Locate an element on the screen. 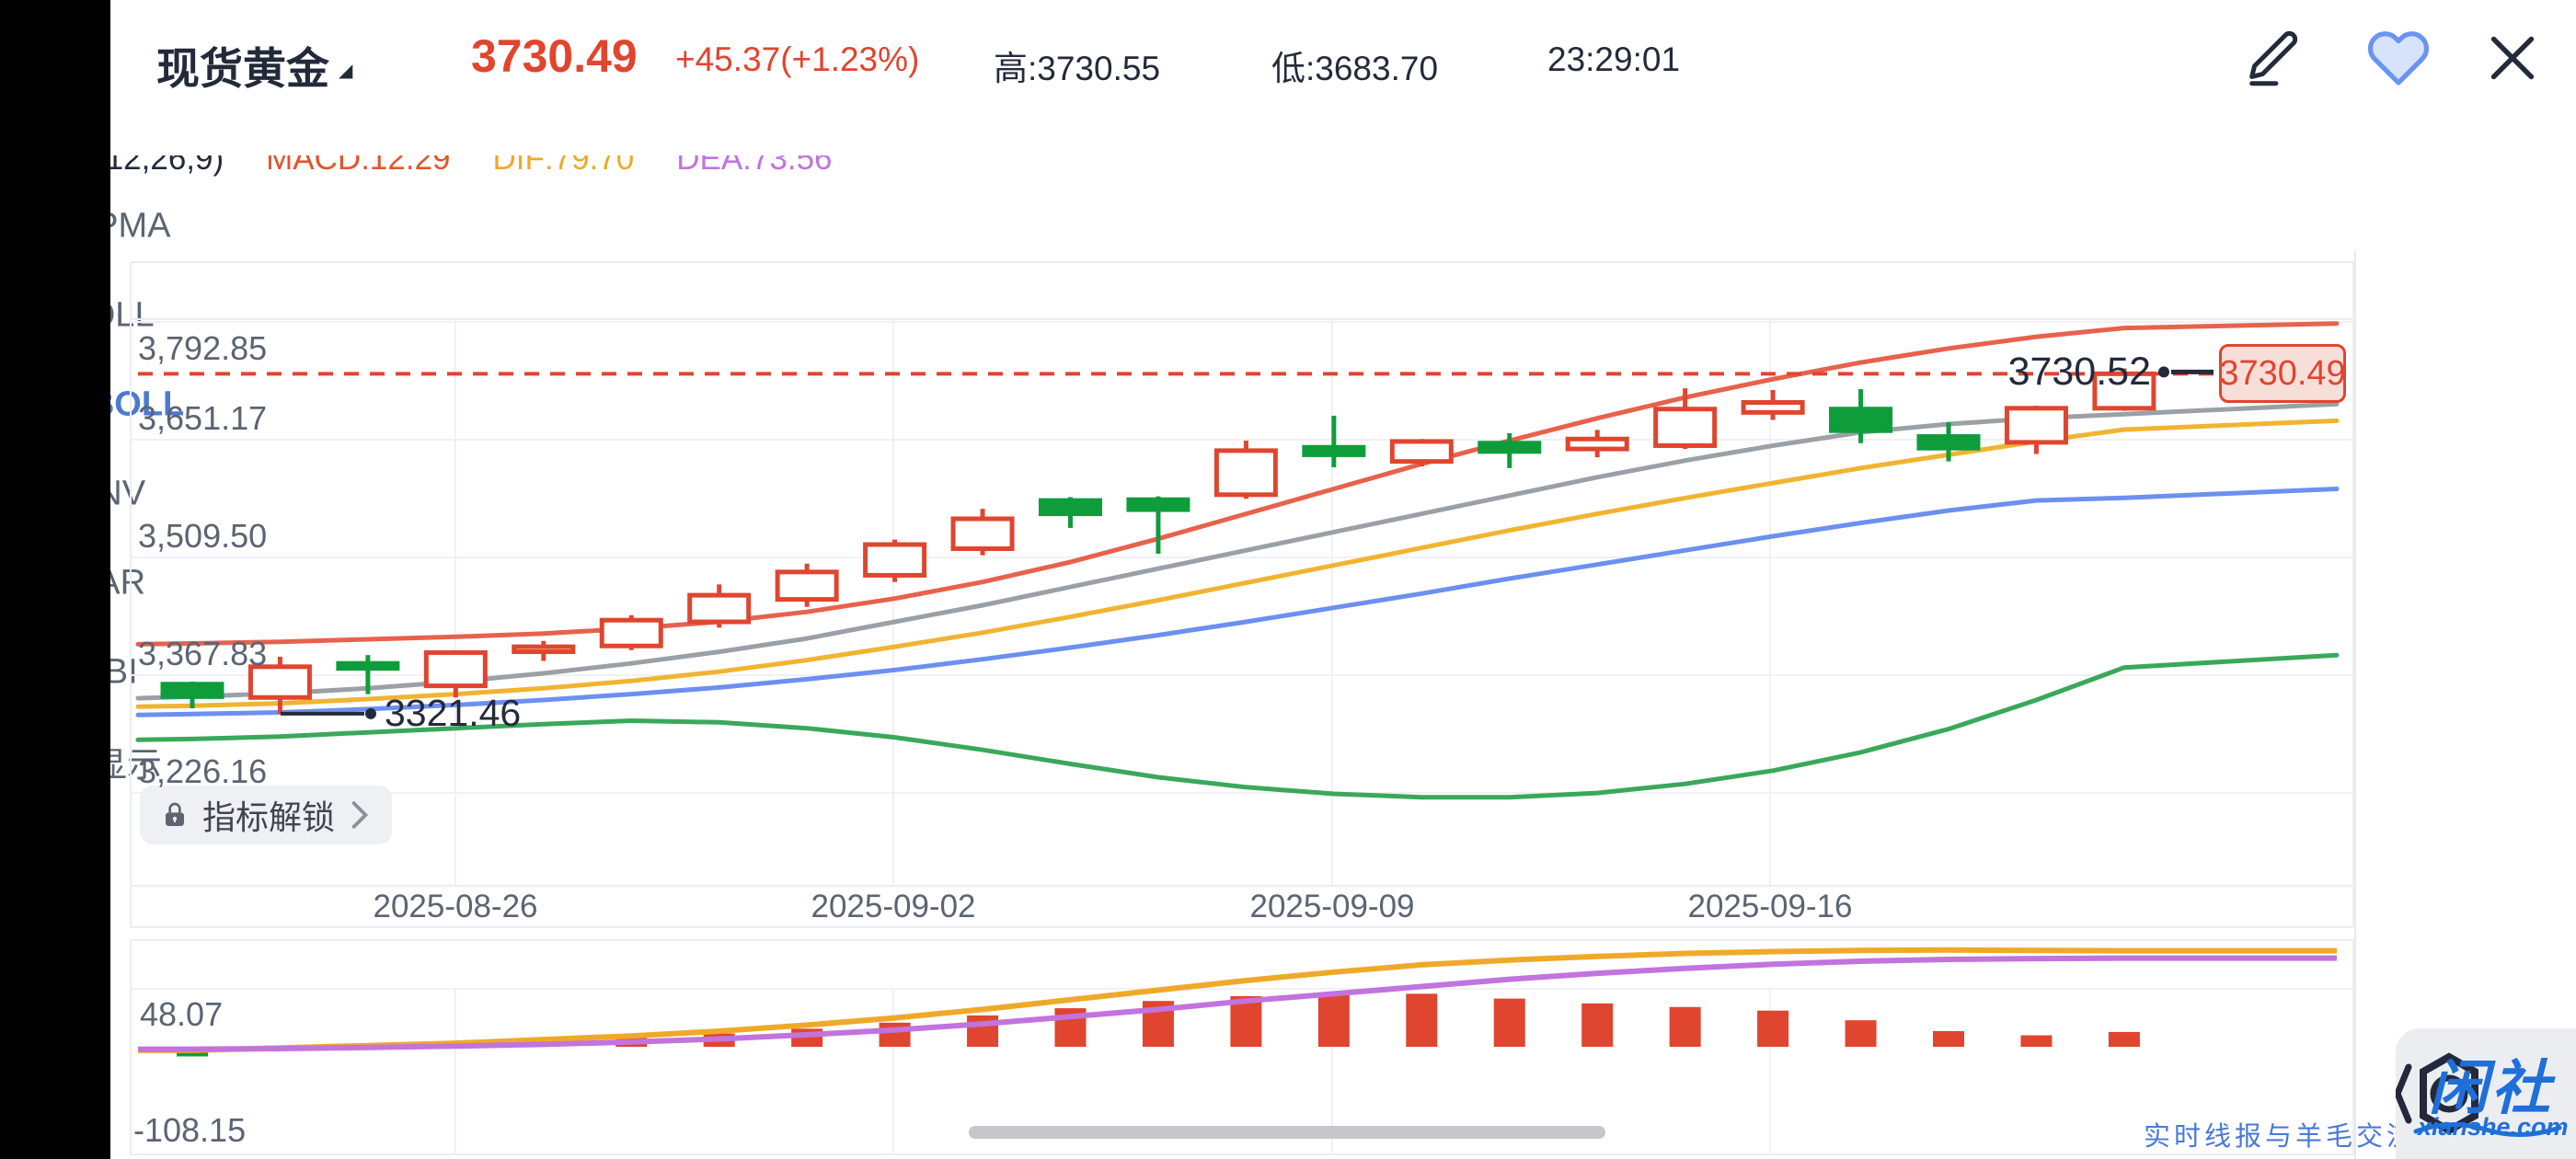 This screenshot has height=1159, width=2576. quote-time: 23:29:01 is located at coordinates (1614, 59).